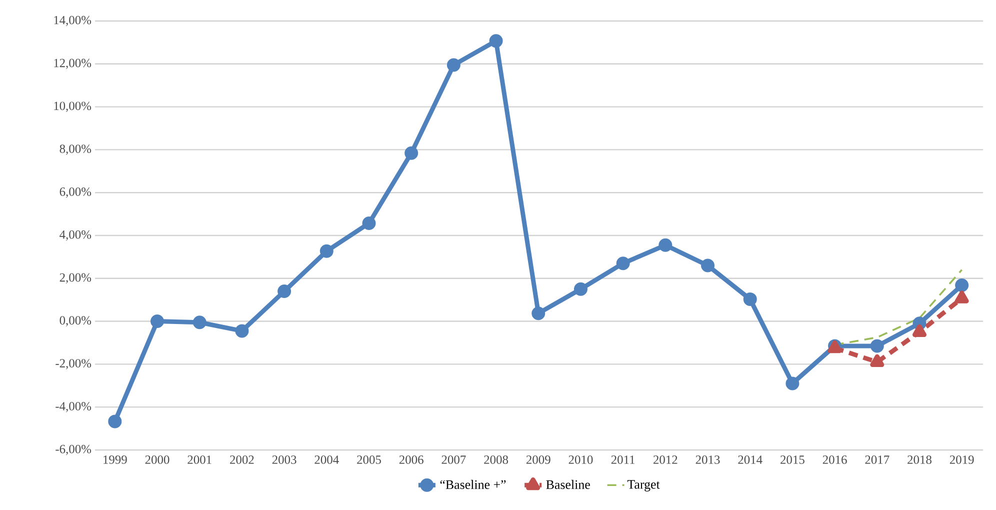 The width and height of the screenshot is (996, 510). What do you see at coordinates (76, 235) in the screenshot?
I see `y-tick-label: 4,00%` at bounding box center [76, 235].